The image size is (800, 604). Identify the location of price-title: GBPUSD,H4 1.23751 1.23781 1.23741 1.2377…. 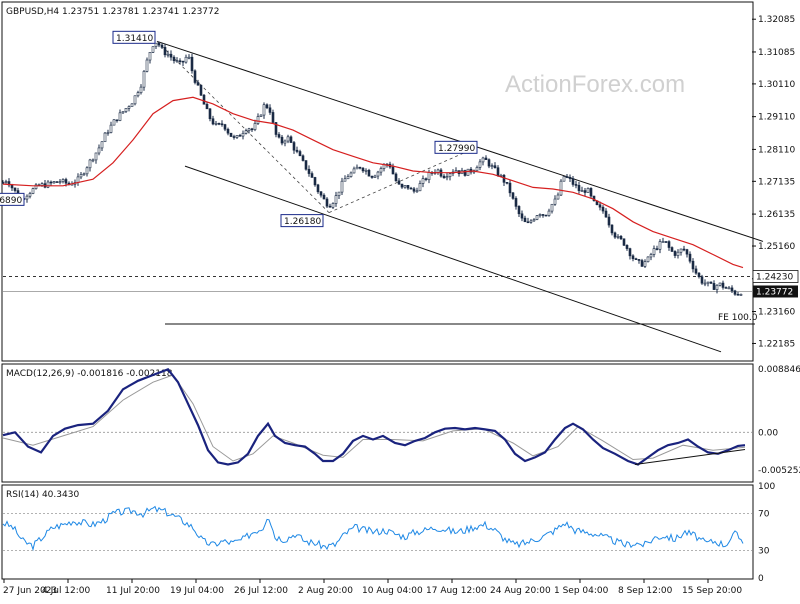
(112, 12).